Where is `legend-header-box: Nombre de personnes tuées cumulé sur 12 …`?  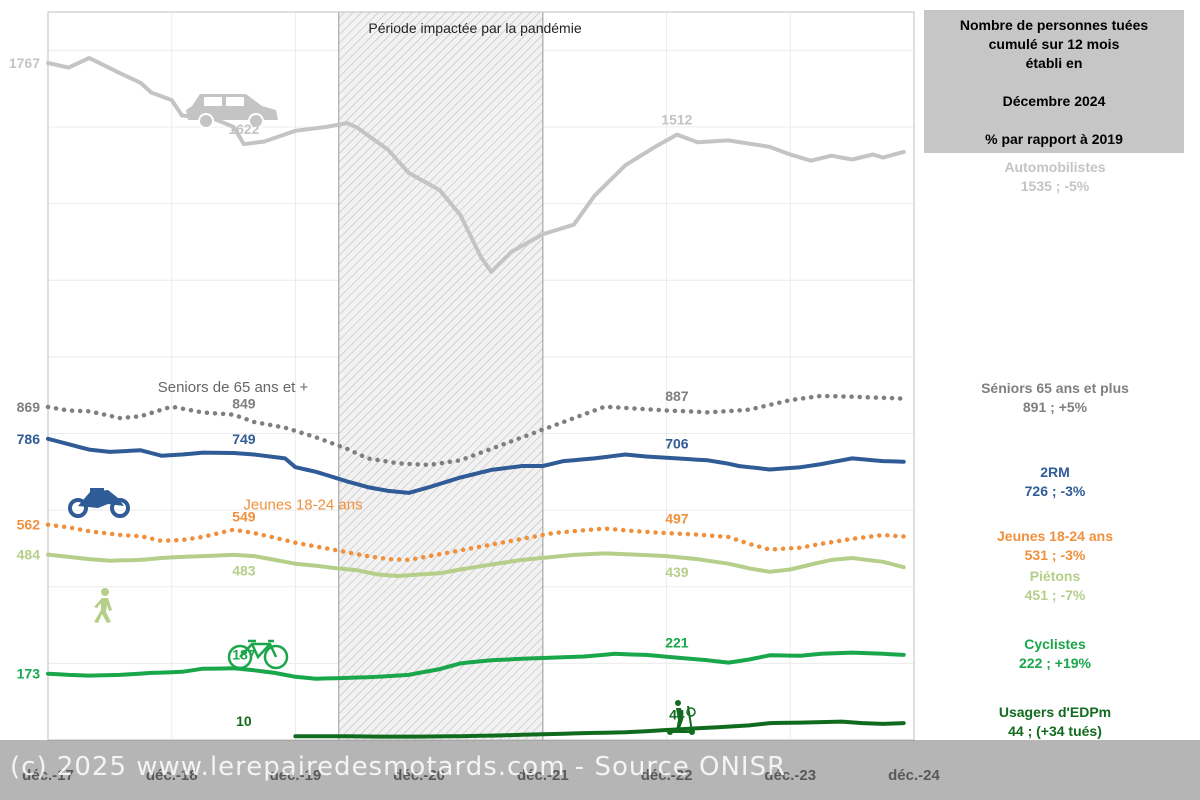 legend-header-box: Nombre de personnes tuées cumulé sur 12 … is located at coordinates (1054, 81).